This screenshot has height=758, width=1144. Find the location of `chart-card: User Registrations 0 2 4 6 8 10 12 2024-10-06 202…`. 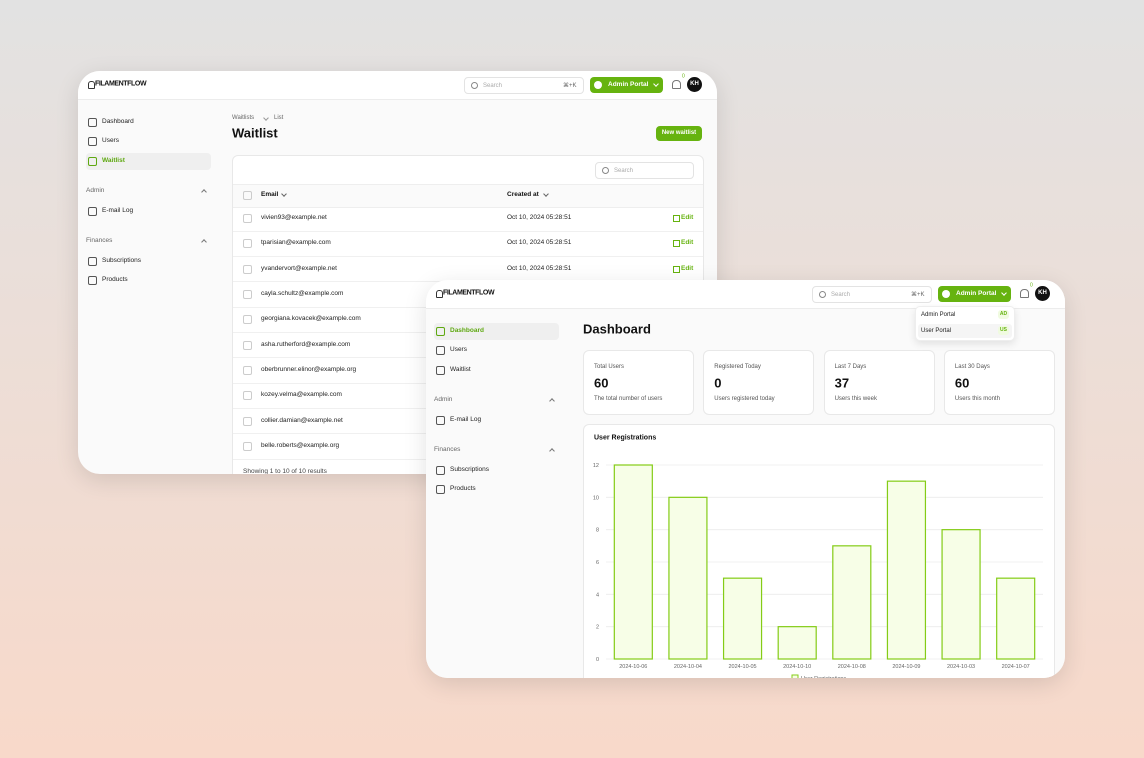

chart-card: User Registrations 0 2 4 6 8 10 12 2024-10-06 202… is located at coordinates (819, 551).